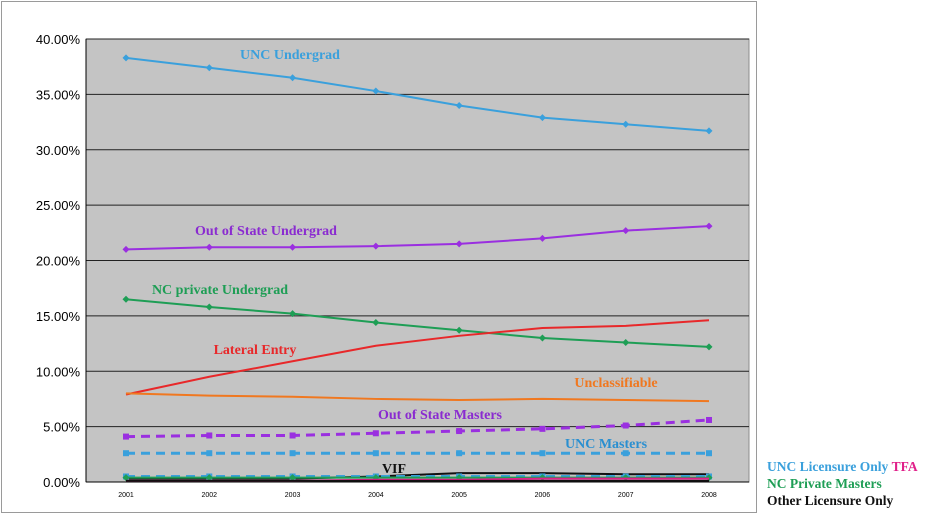 The width and height of the screenshot is (947, 515). I want to click on y-tick-label: 30.00%, so click(58, 150).